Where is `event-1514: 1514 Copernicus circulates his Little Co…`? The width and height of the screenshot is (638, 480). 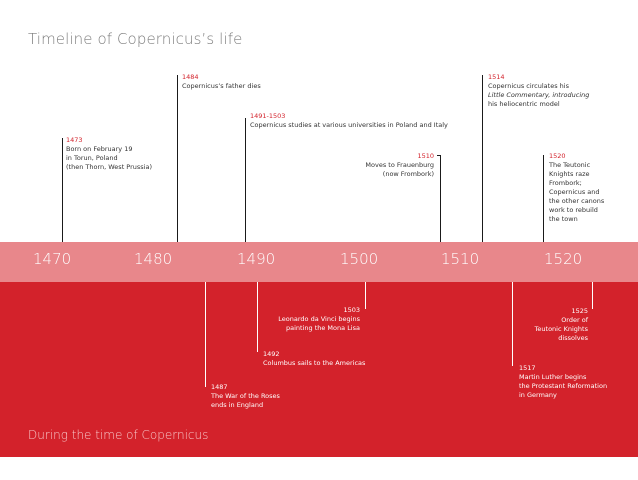 event-1514: 1514 Copernicus circulates his Little Co… is located at coordinates (538, 91).